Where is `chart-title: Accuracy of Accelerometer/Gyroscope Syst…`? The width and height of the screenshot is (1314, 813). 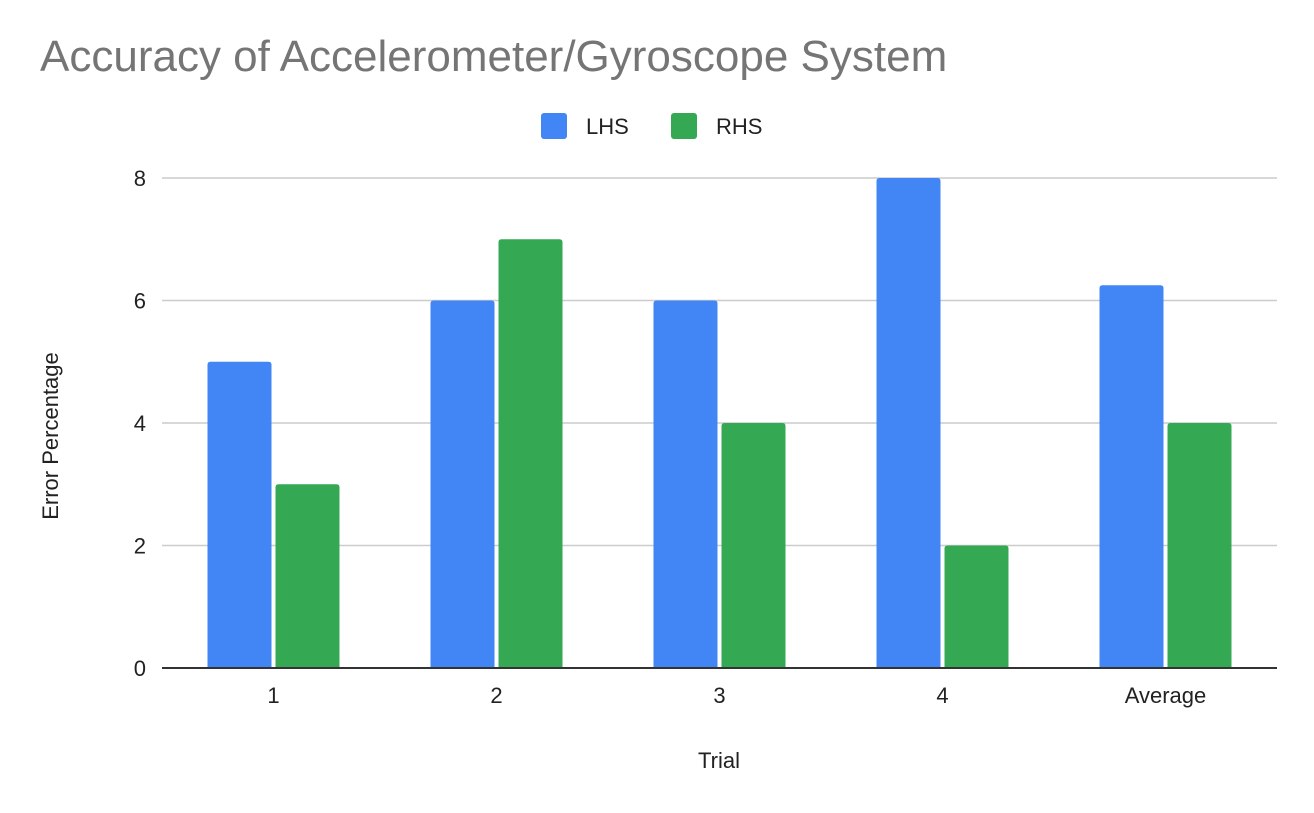 chart-title: Accuracy of Accelerometer/Gyroscope Syst… is located at coordinates (494, 56).